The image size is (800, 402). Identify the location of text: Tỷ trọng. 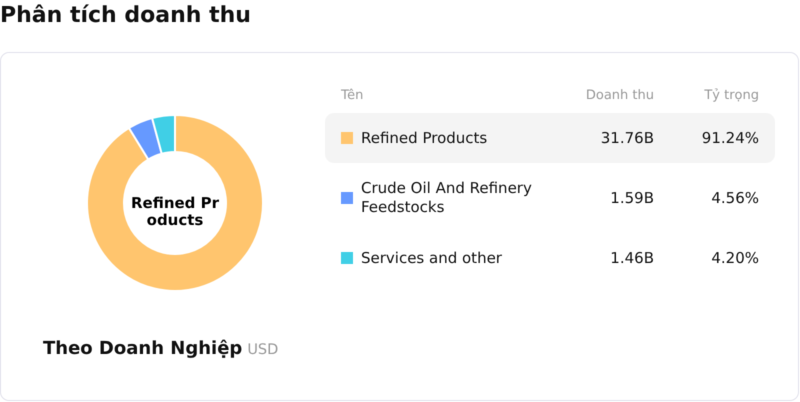
(731, 95).